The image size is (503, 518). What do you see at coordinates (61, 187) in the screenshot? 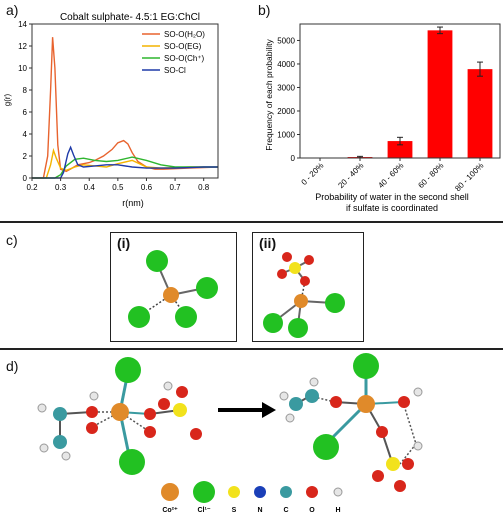
I see `rdf-x-tick-label: 0.3` at bounding box center [61, 187].